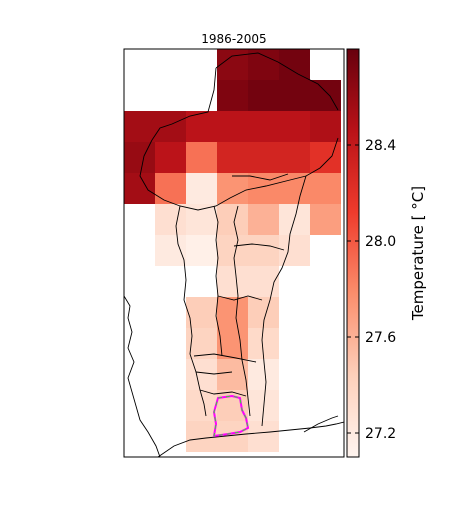 The image size is (470, 508). What do you see at coordinates (371, 290) in the screenshot?
I see `colorbar-ticks: 27.2 27.6 28.0 28.4` at bounding box center [371, 290].